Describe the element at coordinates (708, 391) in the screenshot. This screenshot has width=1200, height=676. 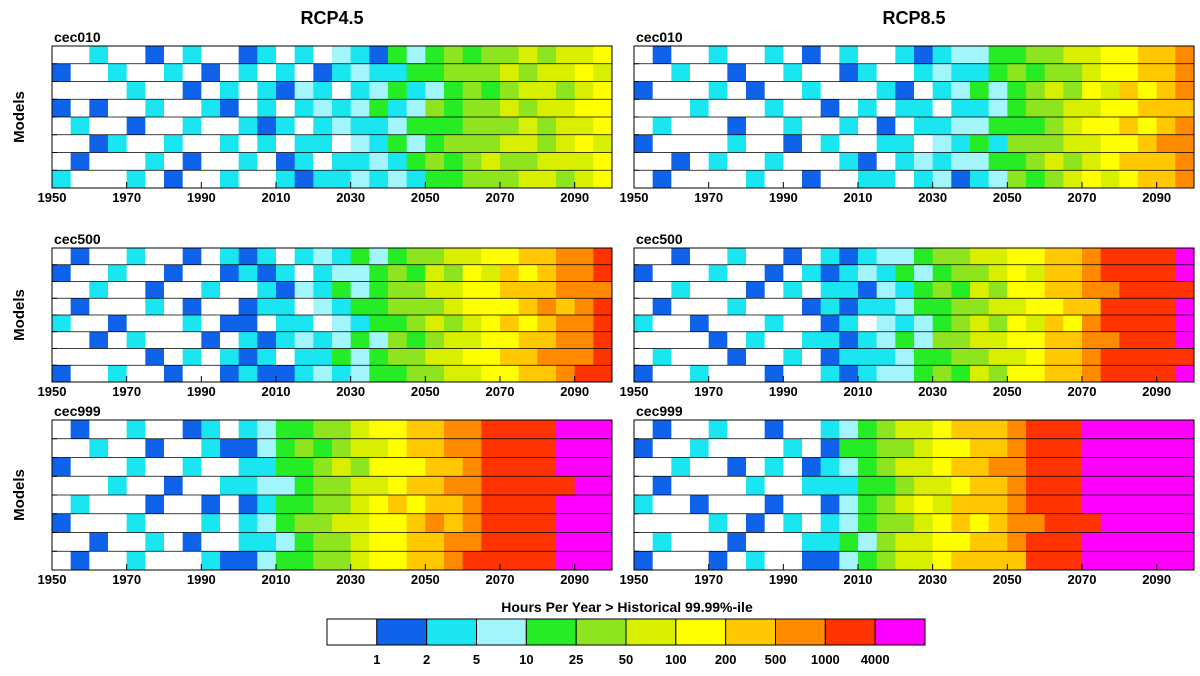
I see `x-tick-label: 1970` at that location.